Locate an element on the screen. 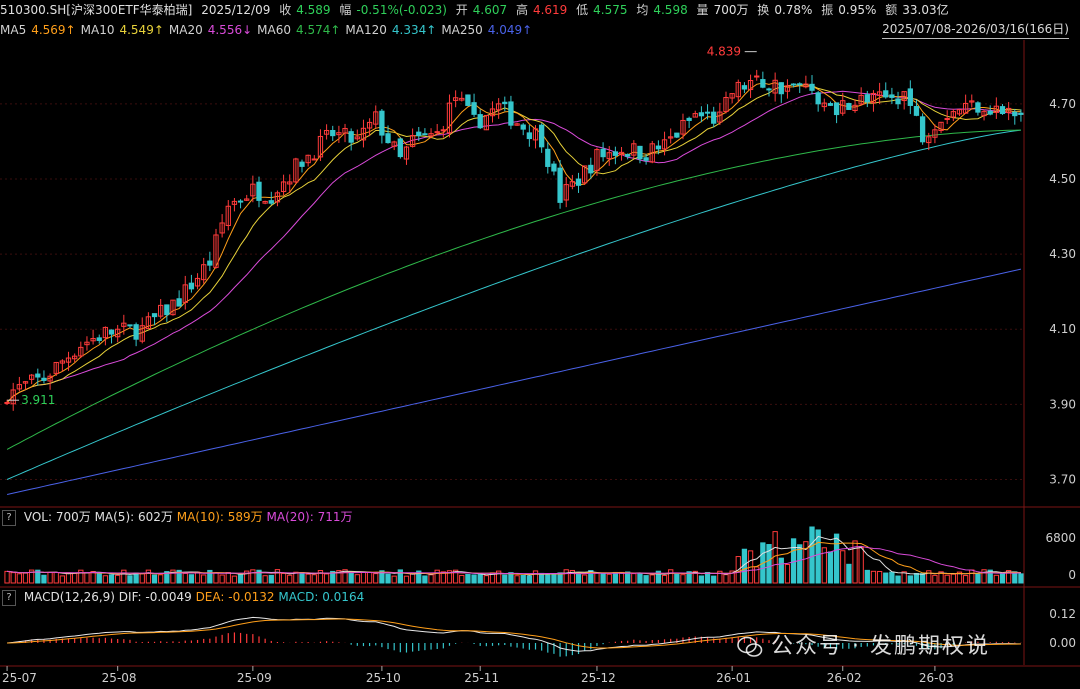 This screenshot has width=1080, height=689. volume-tick-1: 0 is located at coordinates (1072, 575).